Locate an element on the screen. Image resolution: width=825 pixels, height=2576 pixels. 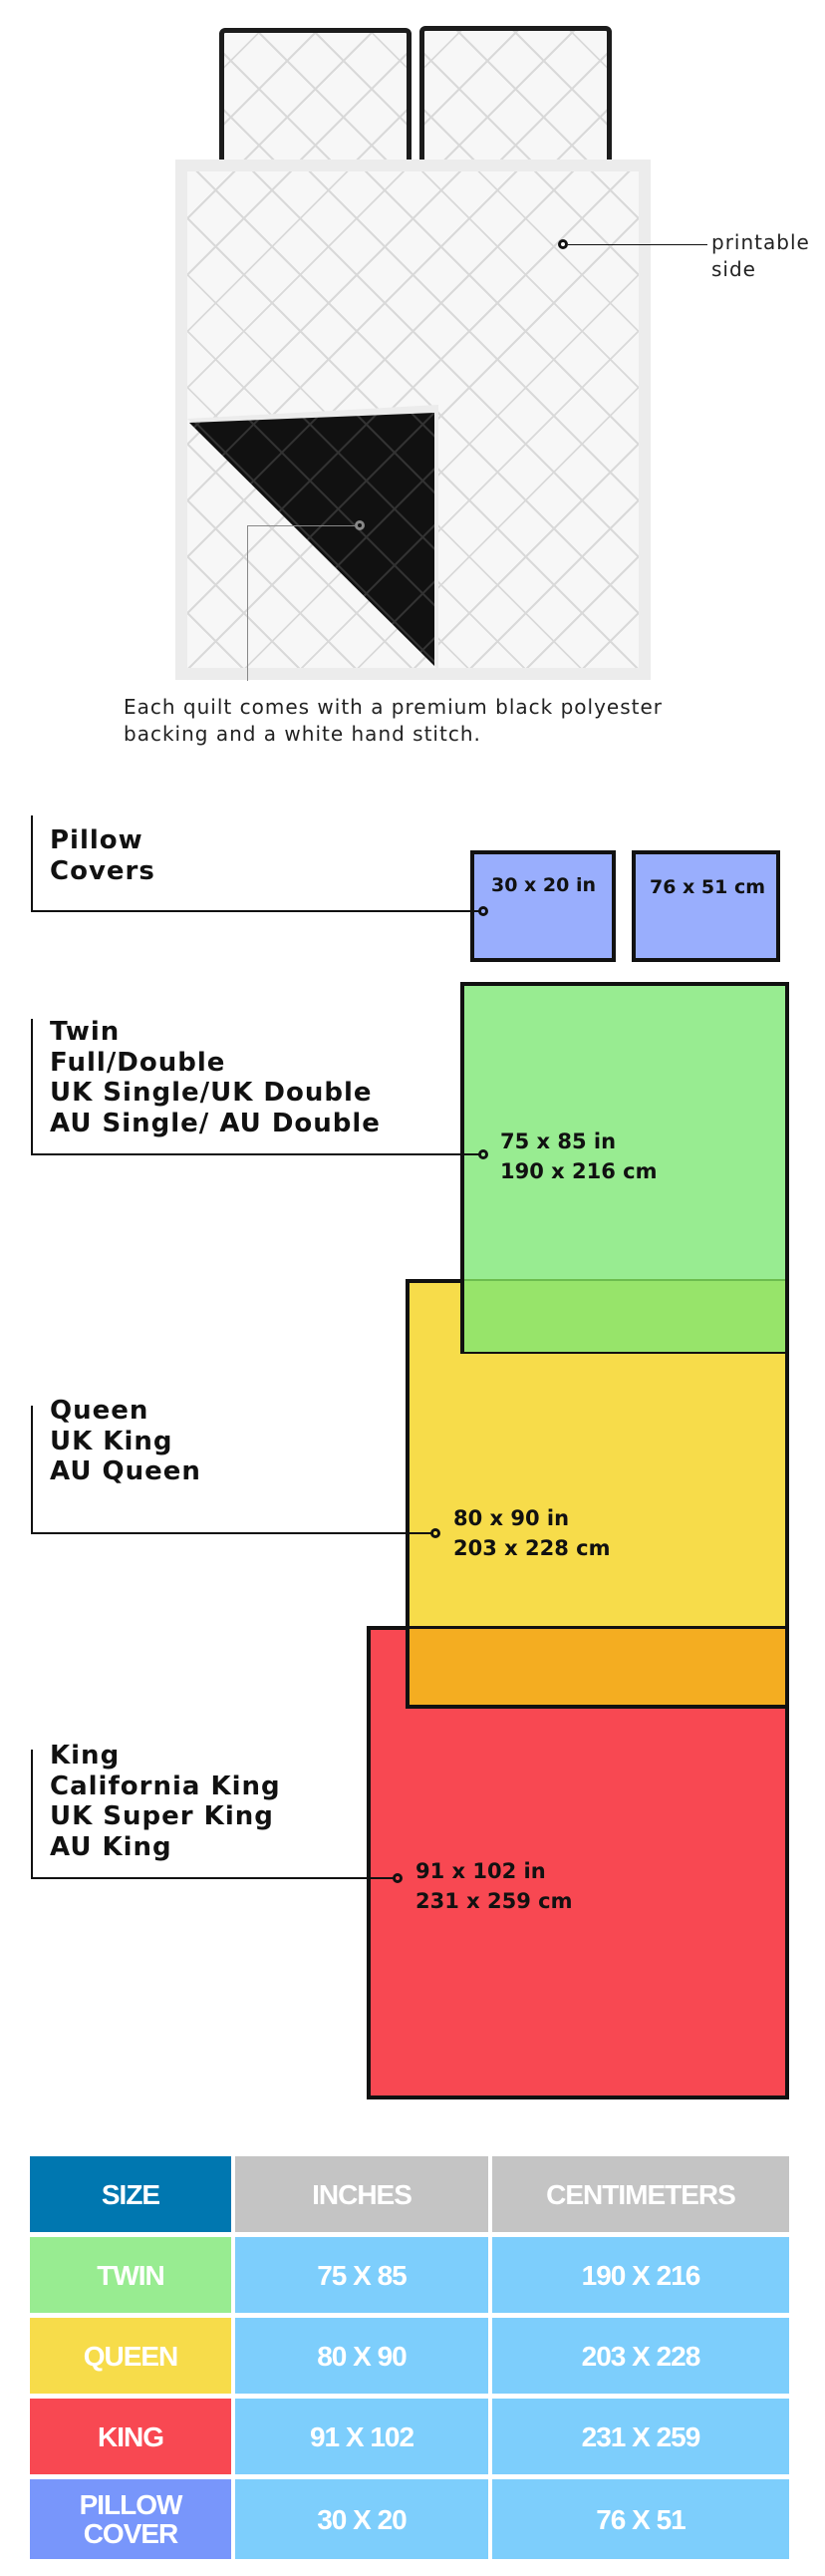
table-row: KING 91 X 102 231 X 259 is located at coordinates (409, 2436).